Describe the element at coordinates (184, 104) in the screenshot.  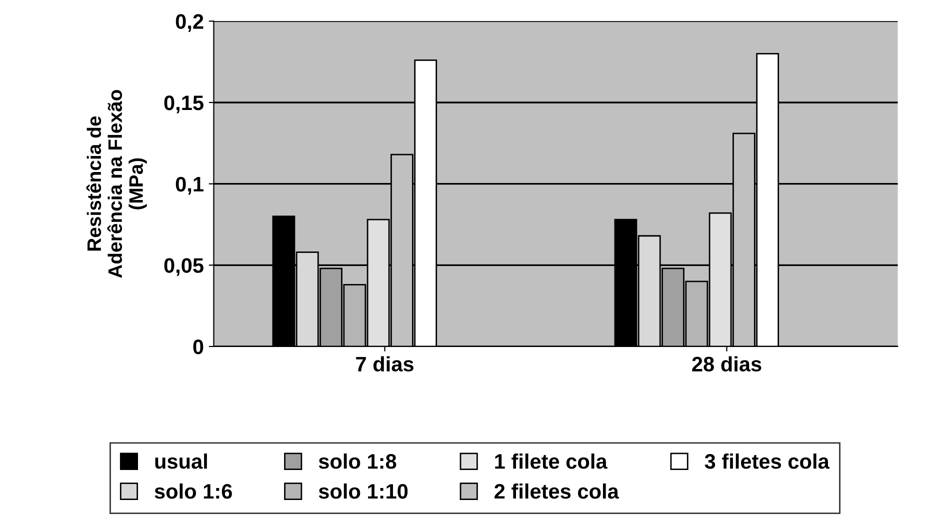
I see `y-tick-label: 0,15` at that location.